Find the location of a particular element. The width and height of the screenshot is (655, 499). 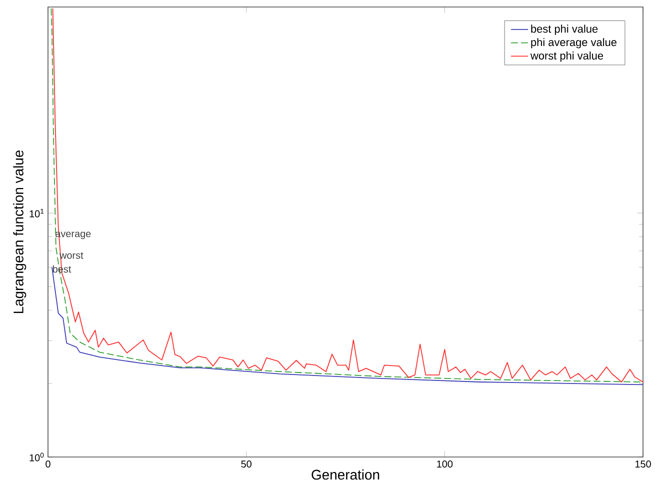

x-tick-label: 150 is located at coordinates (643, 464).